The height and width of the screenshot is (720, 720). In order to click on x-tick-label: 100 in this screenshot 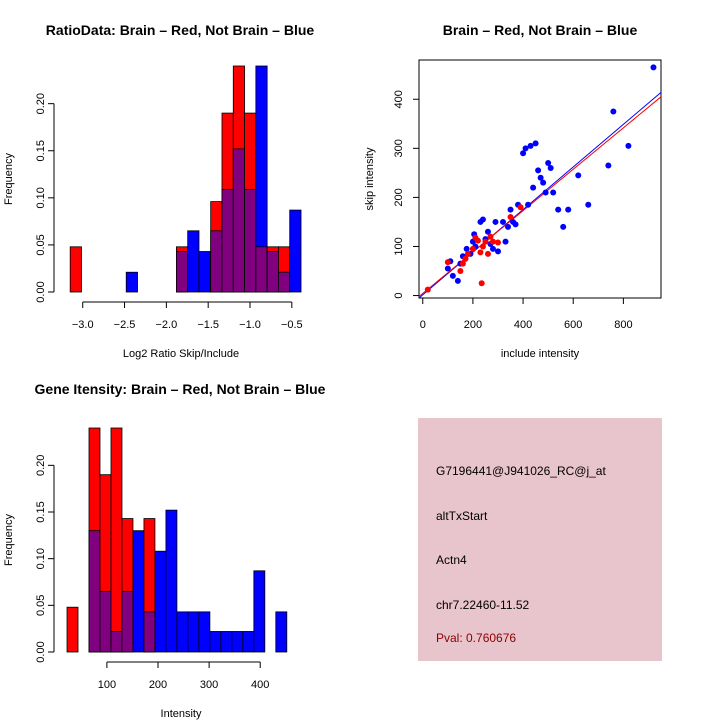, I will do `click(107, 685)`.